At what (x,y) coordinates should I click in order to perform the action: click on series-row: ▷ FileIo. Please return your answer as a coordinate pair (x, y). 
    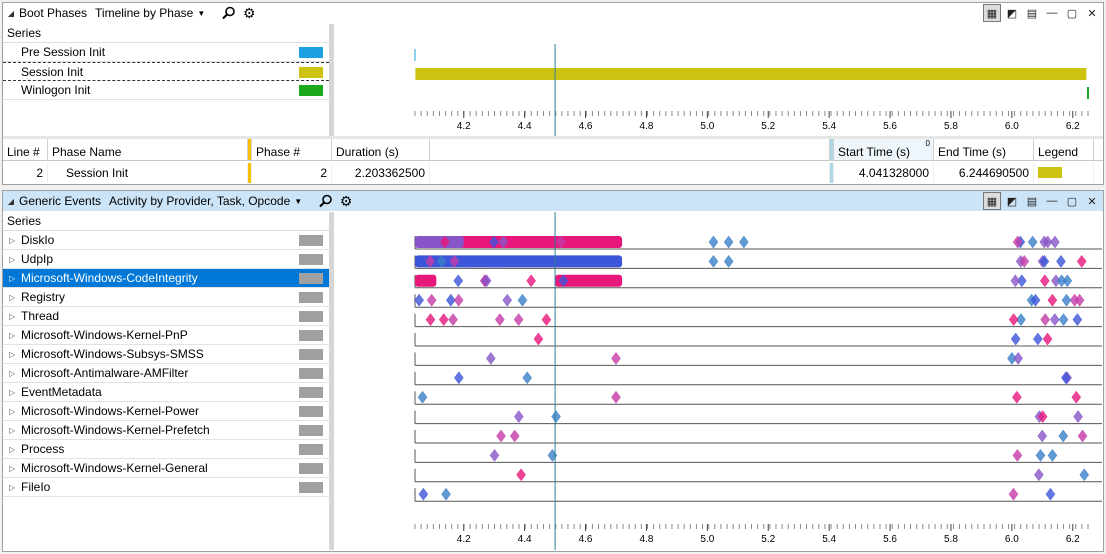
    Looking at the image, I should click on (166, 487).